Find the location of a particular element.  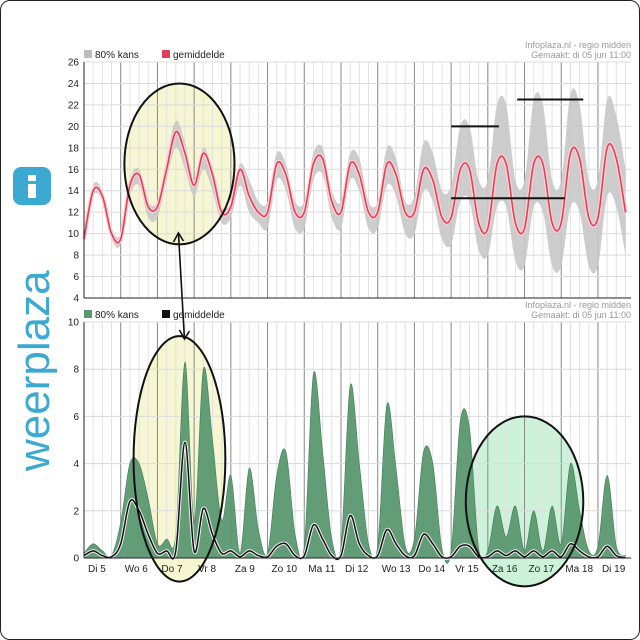

y-tick-label: 14 is located at coordinates (74, 191).